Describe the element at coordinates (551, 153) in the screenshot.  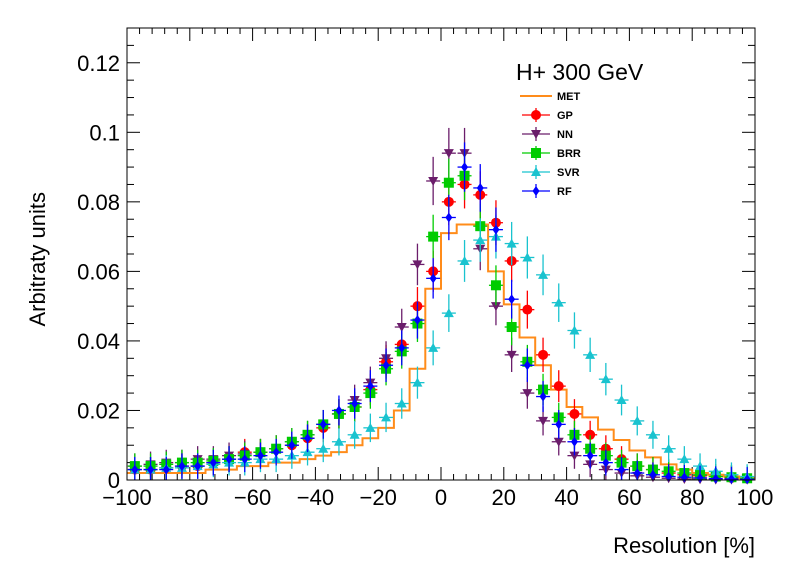
I see `legend-item-brr: BRR` at that location.